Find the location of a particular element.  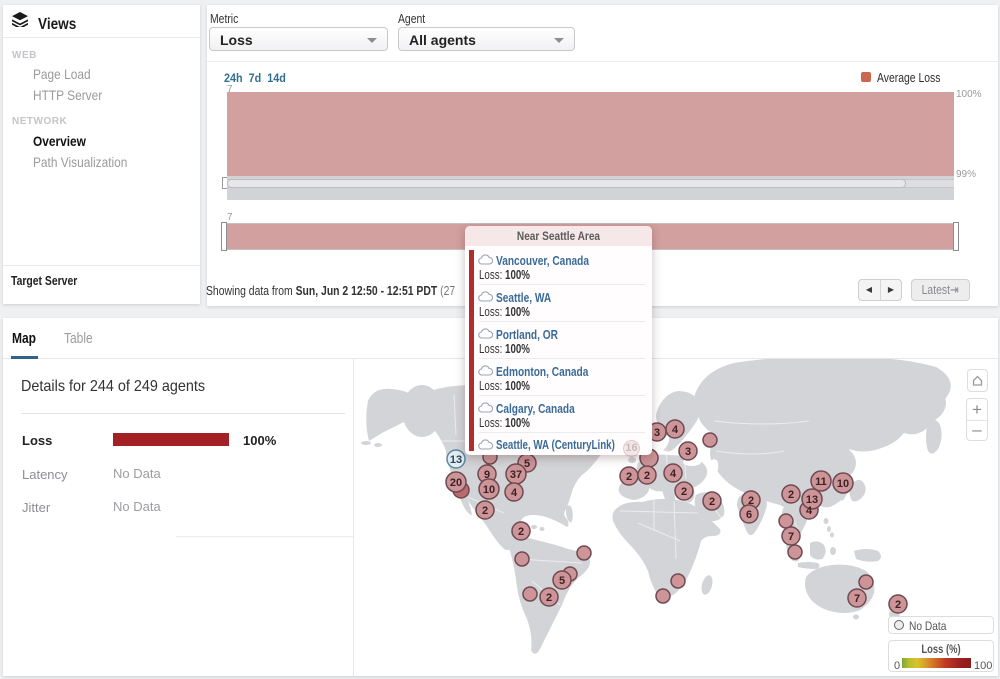

svg-text: 20 is located at coordinates (456, 483).